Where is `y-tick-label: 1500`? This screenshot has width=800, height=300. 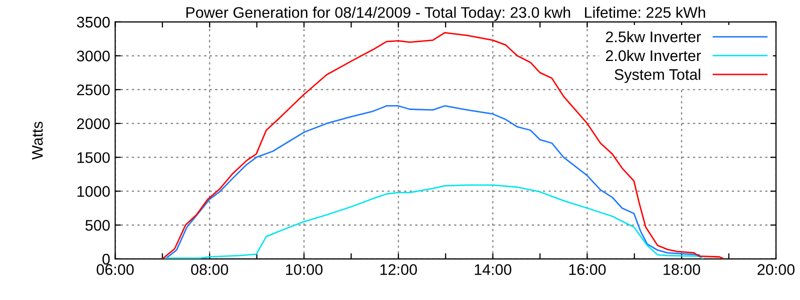 y-tick-label: 1500 is located at coordinates (94, 158).